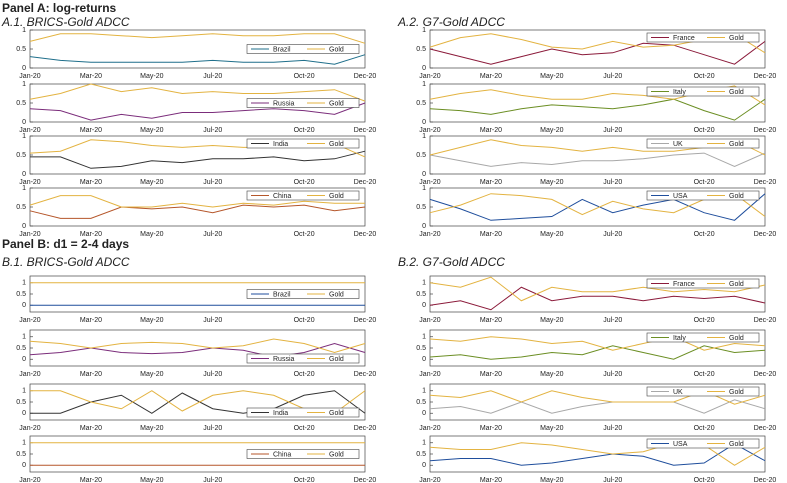  What do you see at coordinates (680, 444) in the screenshot?
I see `legend-label: USA` at bounding box center [680, 444].